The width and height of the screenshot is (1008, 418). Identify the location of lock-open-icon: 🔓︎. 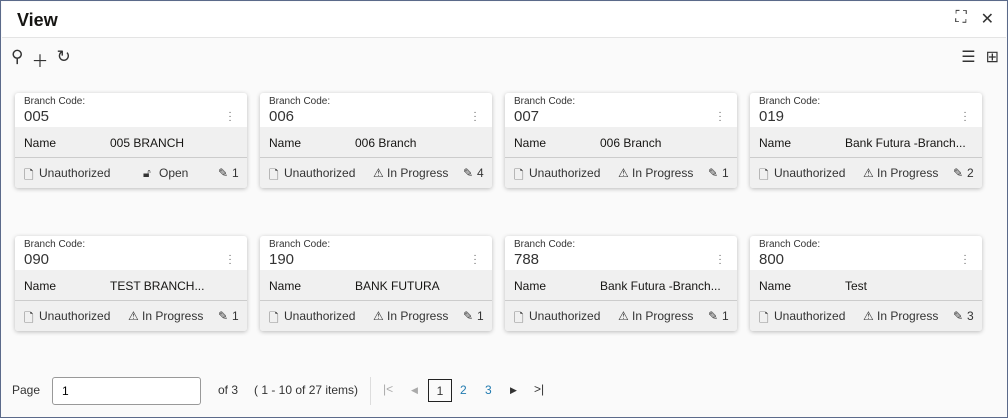
(147, 173).